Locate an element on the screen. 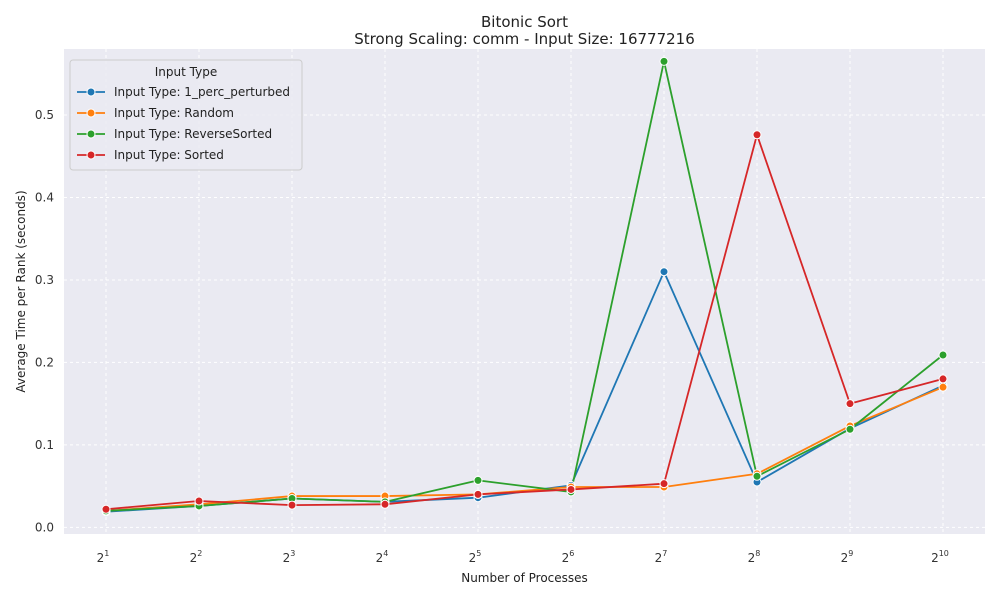 The image size is (1000, 604). legend-label: Input Type: Random is located at coordinates (174, 113).